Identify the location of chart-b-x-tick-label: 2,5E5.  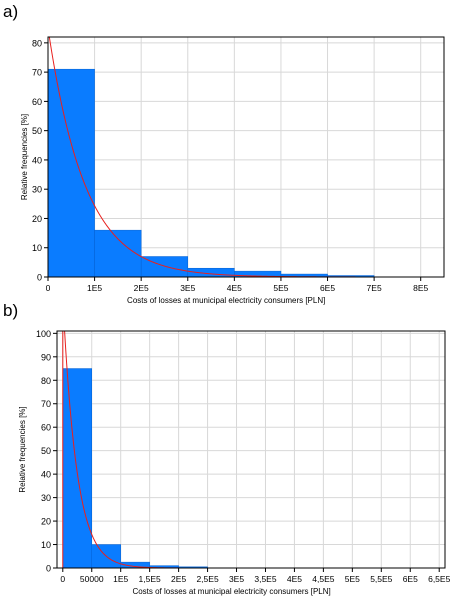
(207, 579).